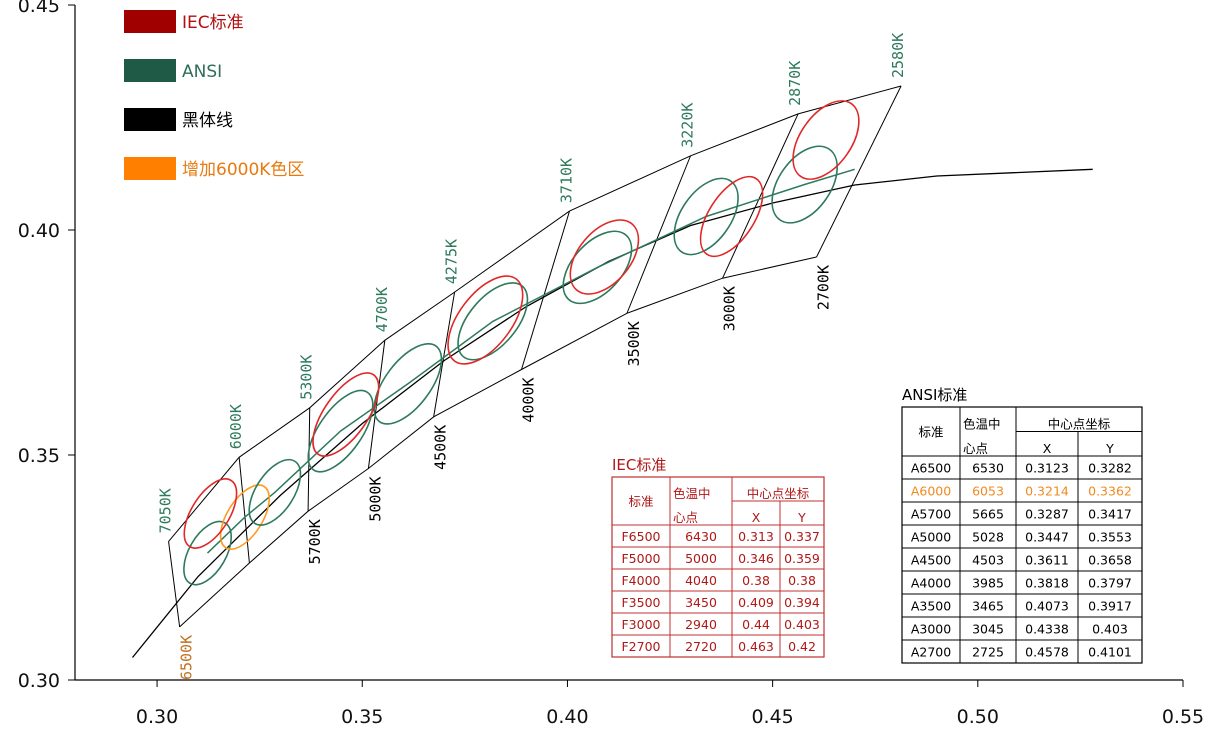 Image resolution: width=1213 pixels, height=735 pixels. What do you see at coordinates (988, 652) in the screenshot?
I see `ansi-table-cell: 2725` at bounding box center [988, 652].